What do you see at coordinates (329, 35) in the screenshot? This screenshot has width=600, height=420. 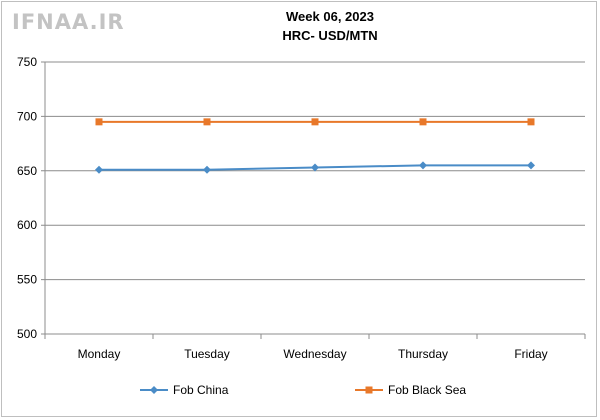 I see `chart-subtitle: HRC- USD/MTN` at bounding box center [329, 35].